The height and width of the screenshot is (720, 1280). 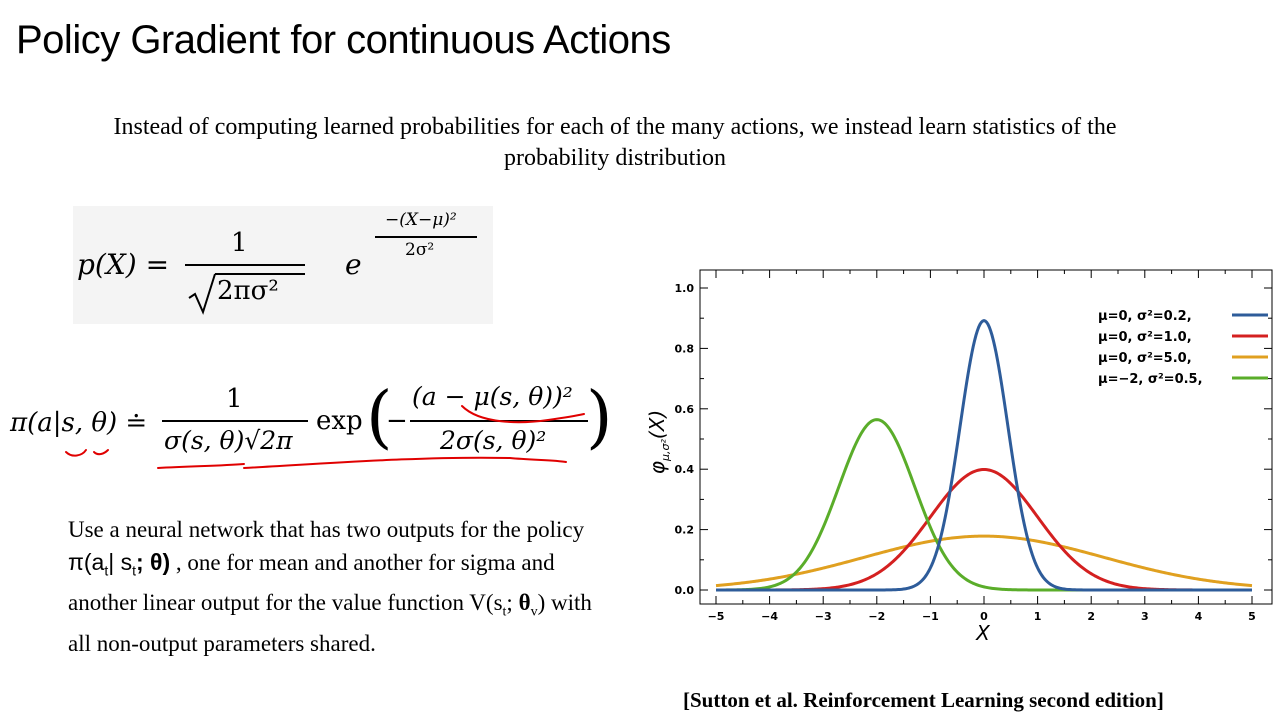 What do you see at coordinates (248, 291) in the screenshot?
I see `gaussian-denominator: 2πσ²` at bounding box center [248, 291].